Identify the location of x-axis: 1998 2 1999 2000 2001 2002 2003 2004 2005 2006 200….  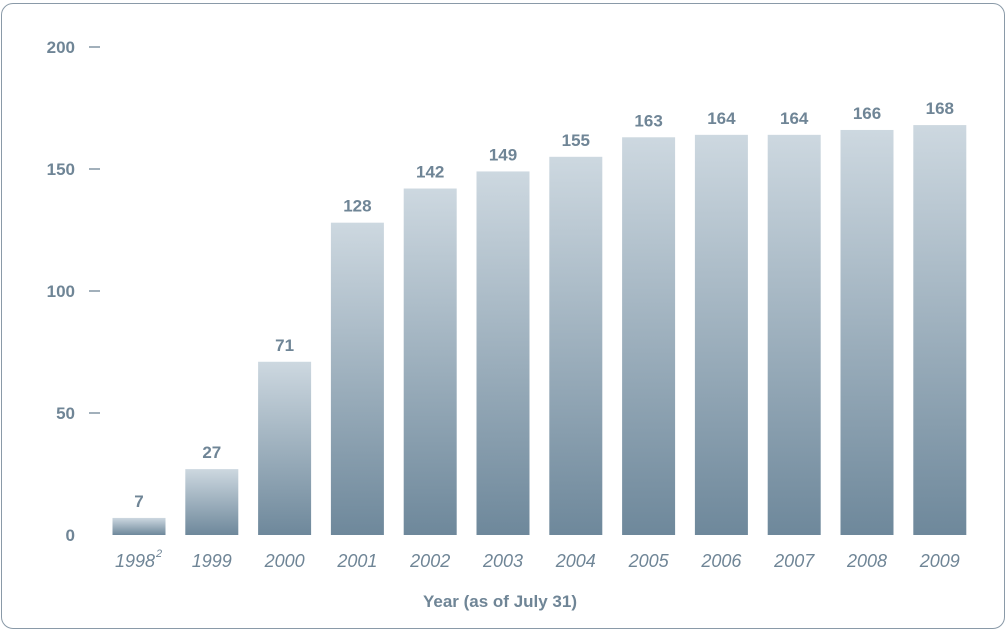
(537, 559).